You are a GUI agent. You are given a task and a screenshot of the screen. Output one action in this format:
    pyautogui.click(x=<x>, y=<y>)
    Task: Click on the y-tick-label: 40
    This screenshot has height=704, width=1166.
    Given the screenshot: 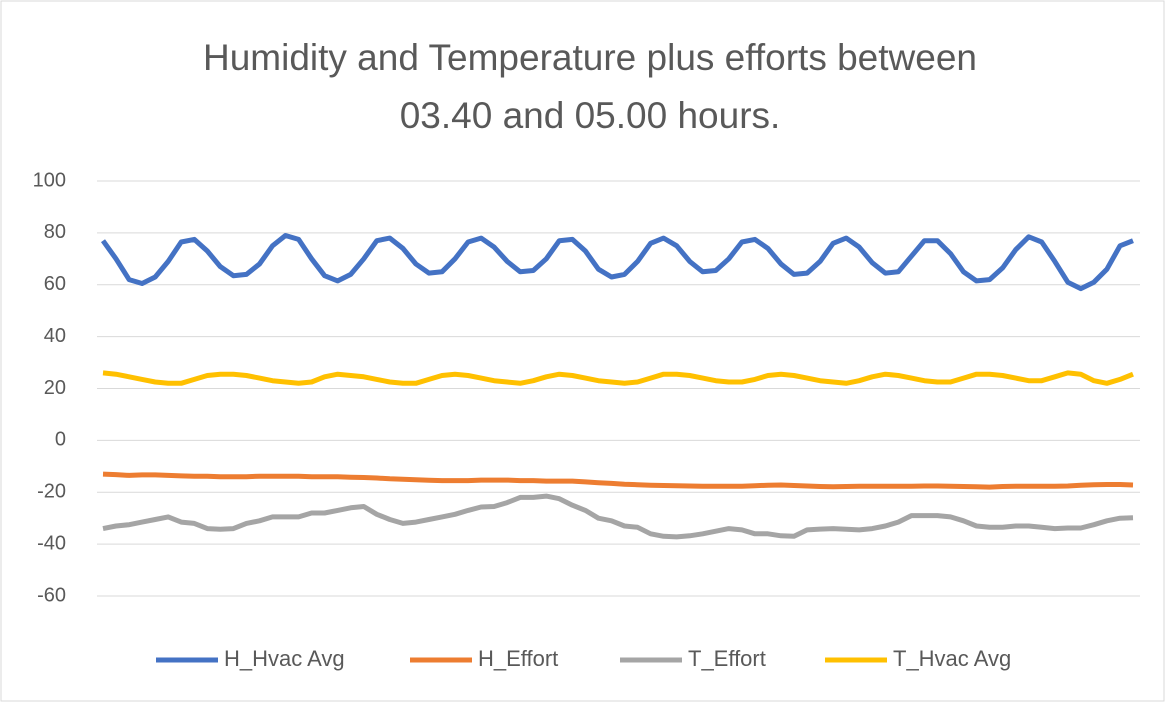 What is the action you would take?
    pyautogui.click(x=55, y=336)
    